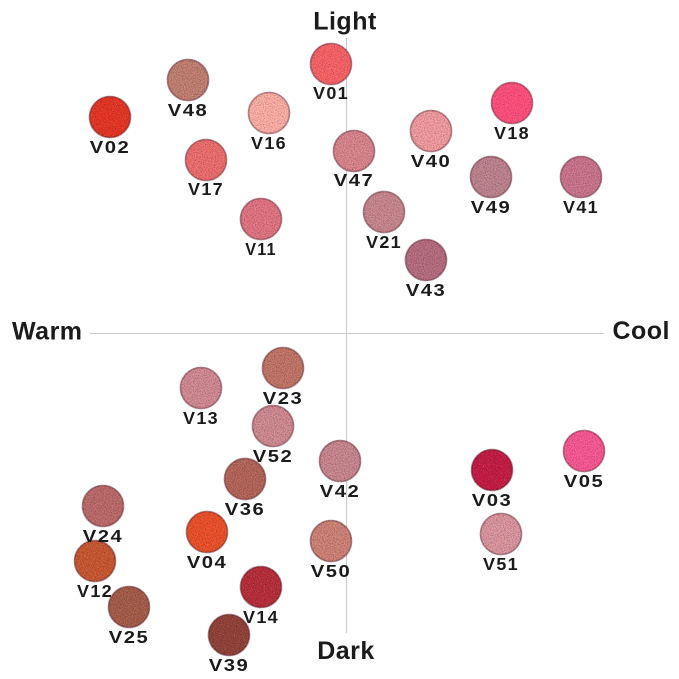  I want to click on svg-text: Light, so click(345, 22).